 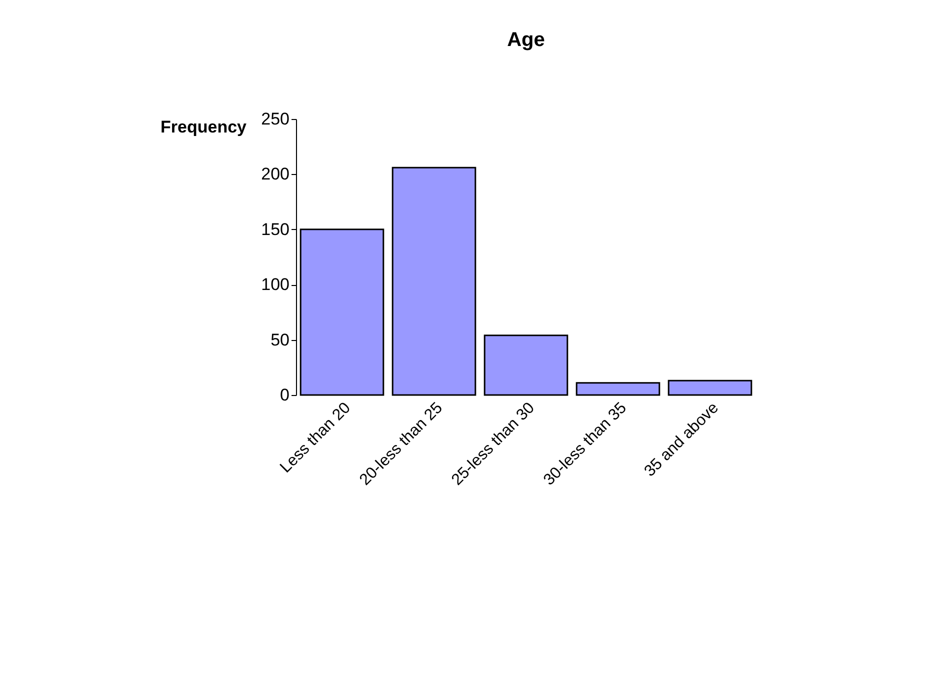 I want to click on y-tick-label: 250, so click(x=275, y=119).